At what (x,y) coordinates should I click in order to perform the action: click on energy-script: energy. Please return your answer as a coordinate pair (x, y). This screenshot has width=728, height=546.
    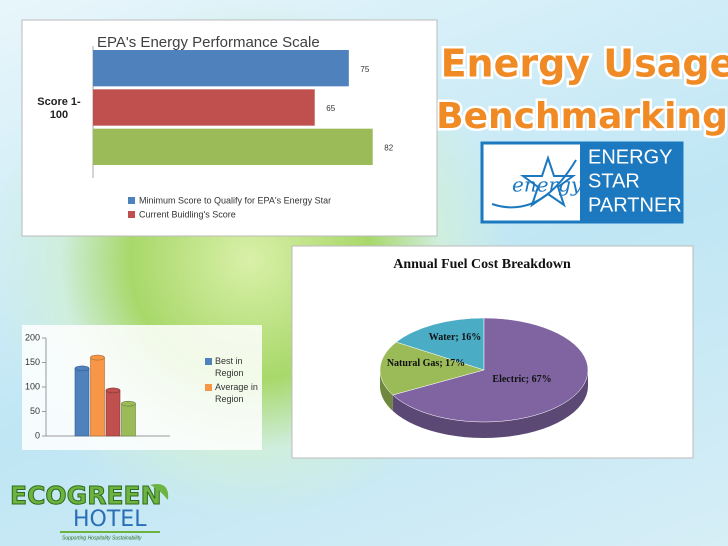
    Looking at the image, I should click on (547, 185).